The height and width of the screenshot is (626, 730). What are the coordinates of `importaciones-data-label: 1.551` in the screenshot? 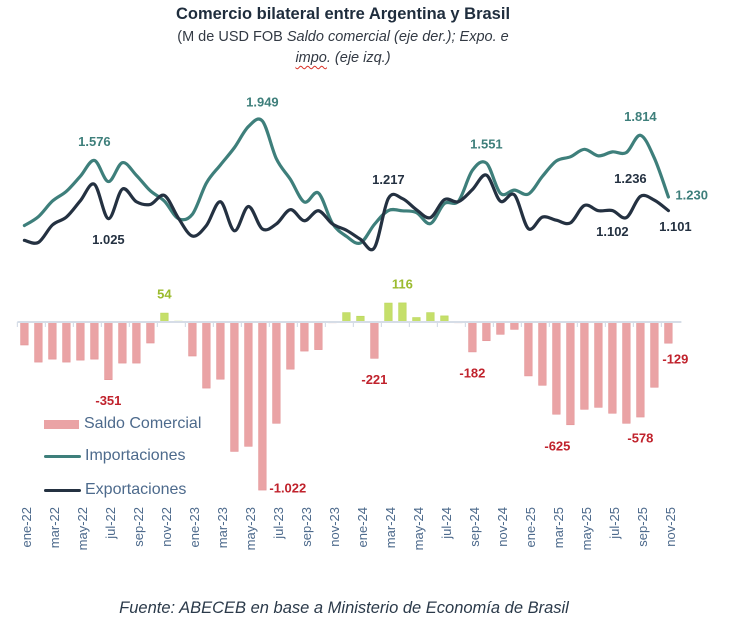 It's located at (486, 144).